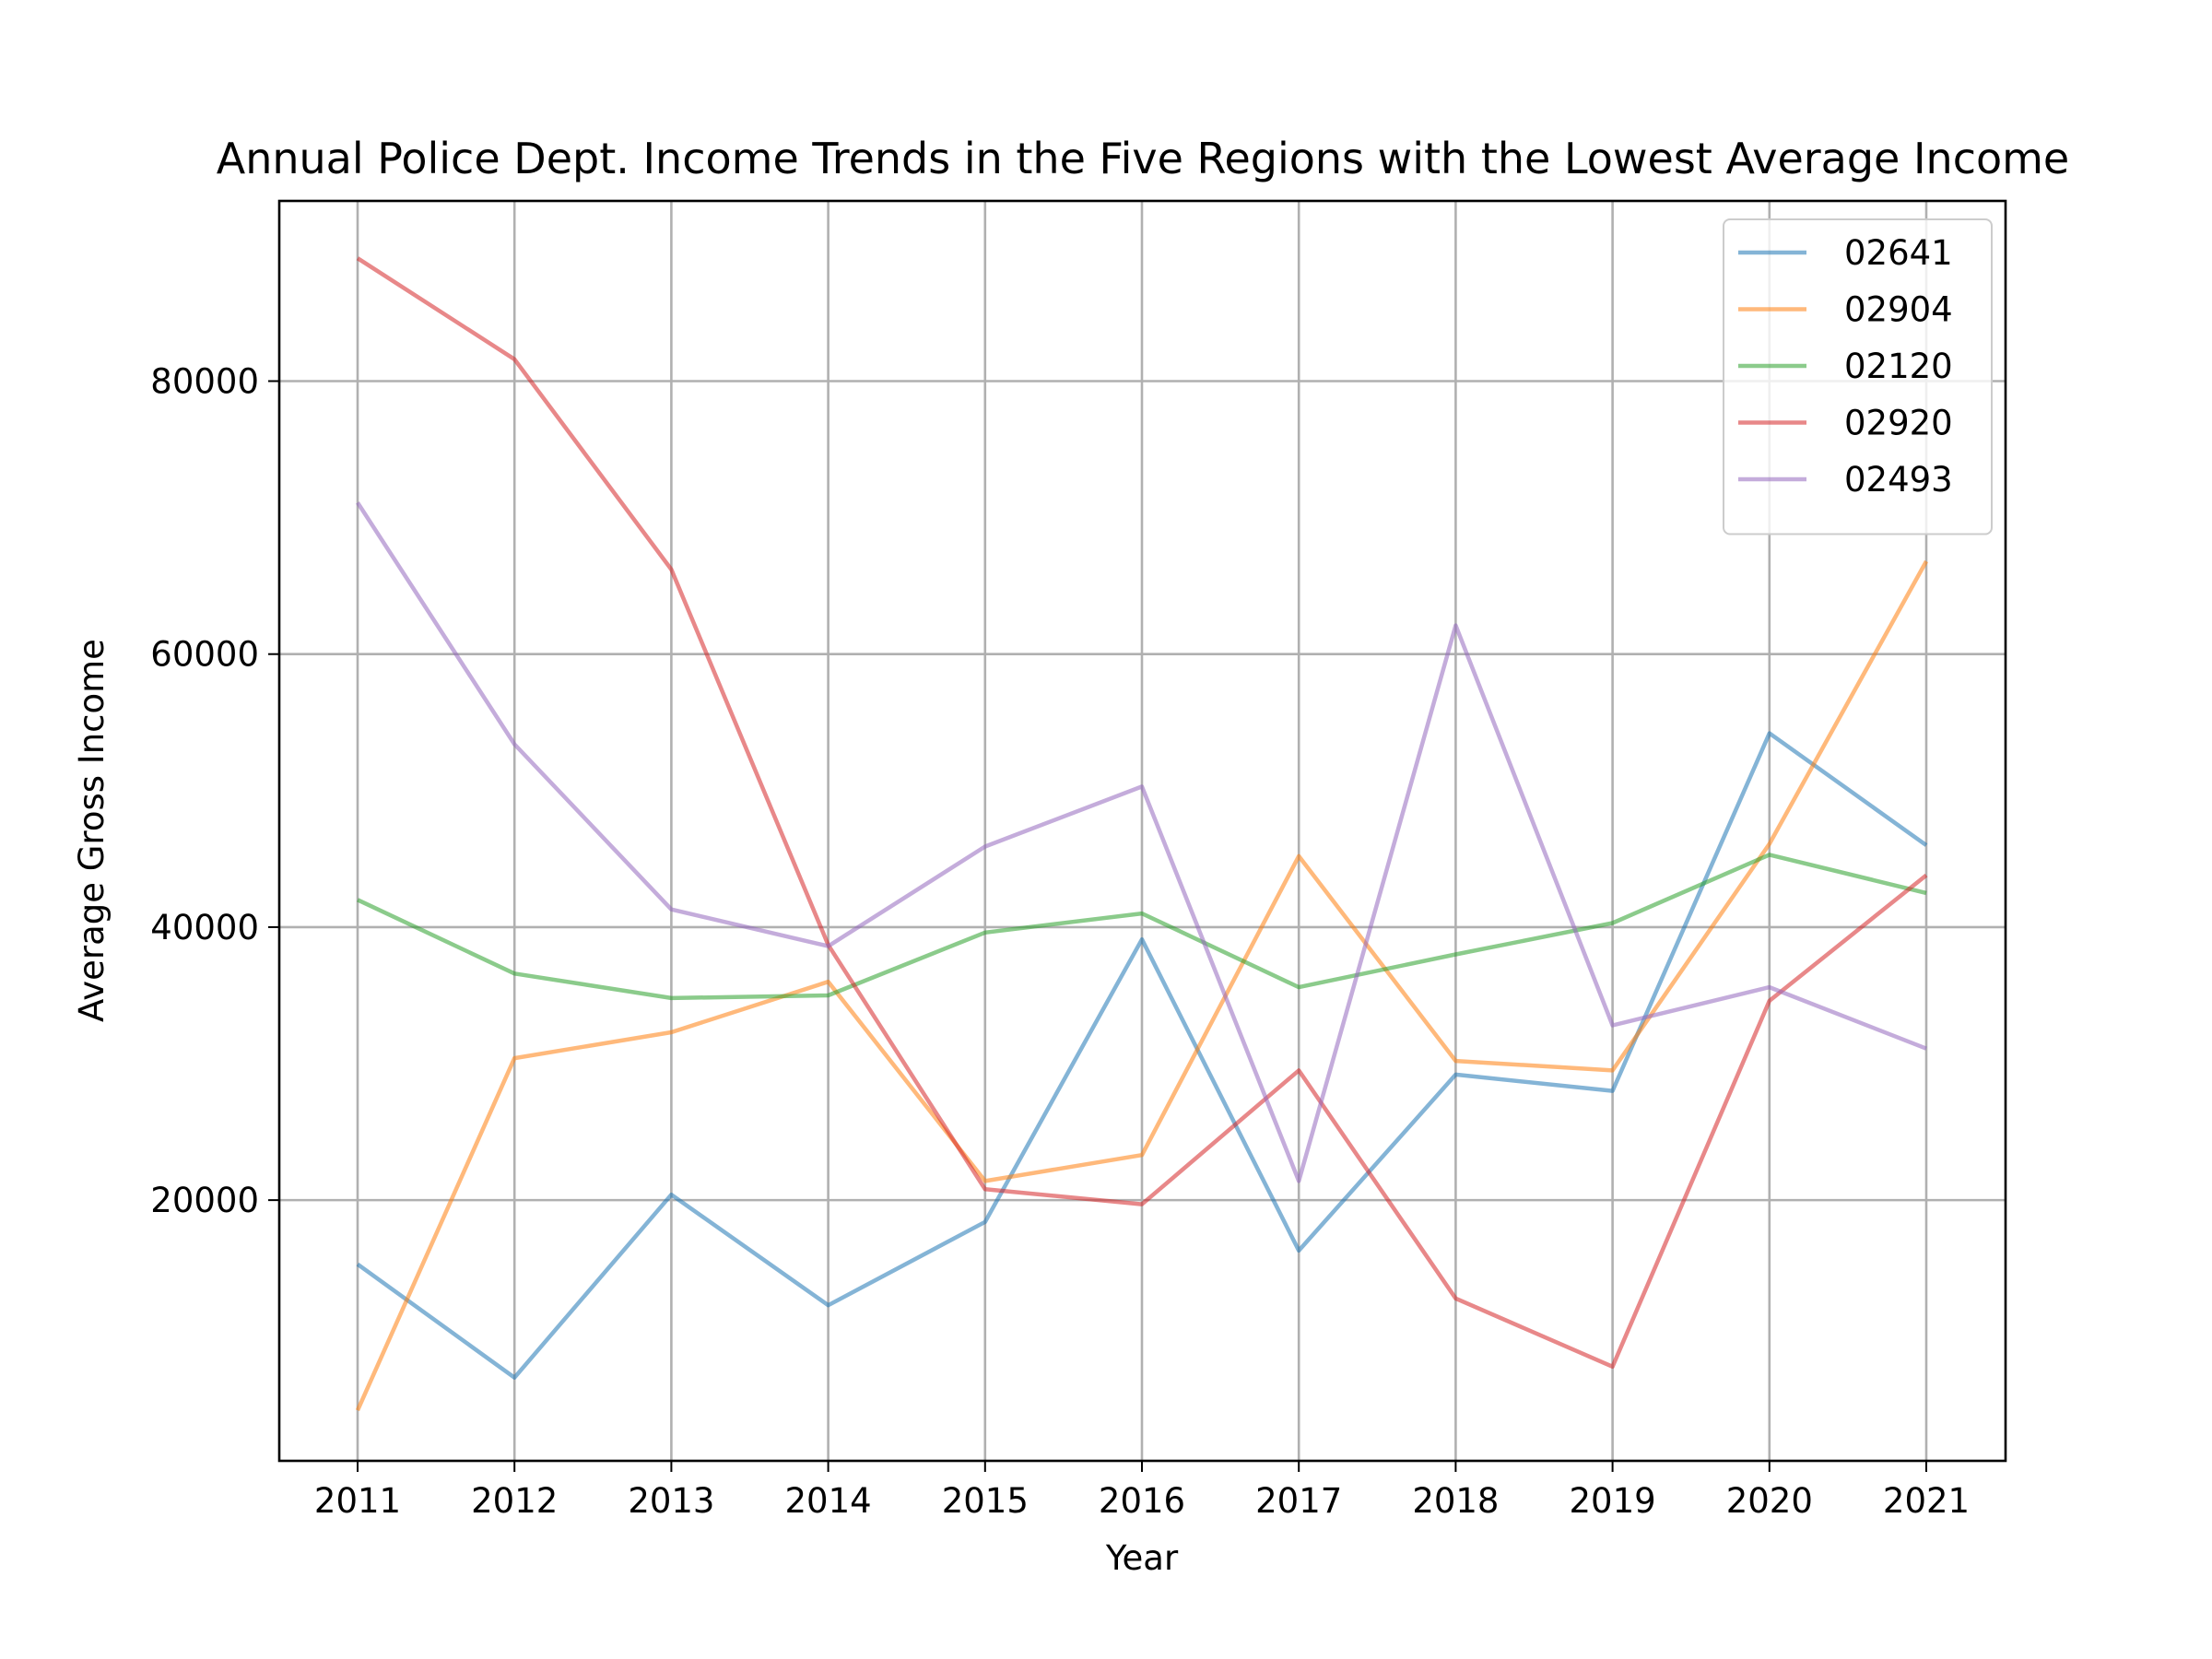  Describe the element at coordinates (985, 1501) in the screenshot. I see `x-tick-label: 2015` at that location.